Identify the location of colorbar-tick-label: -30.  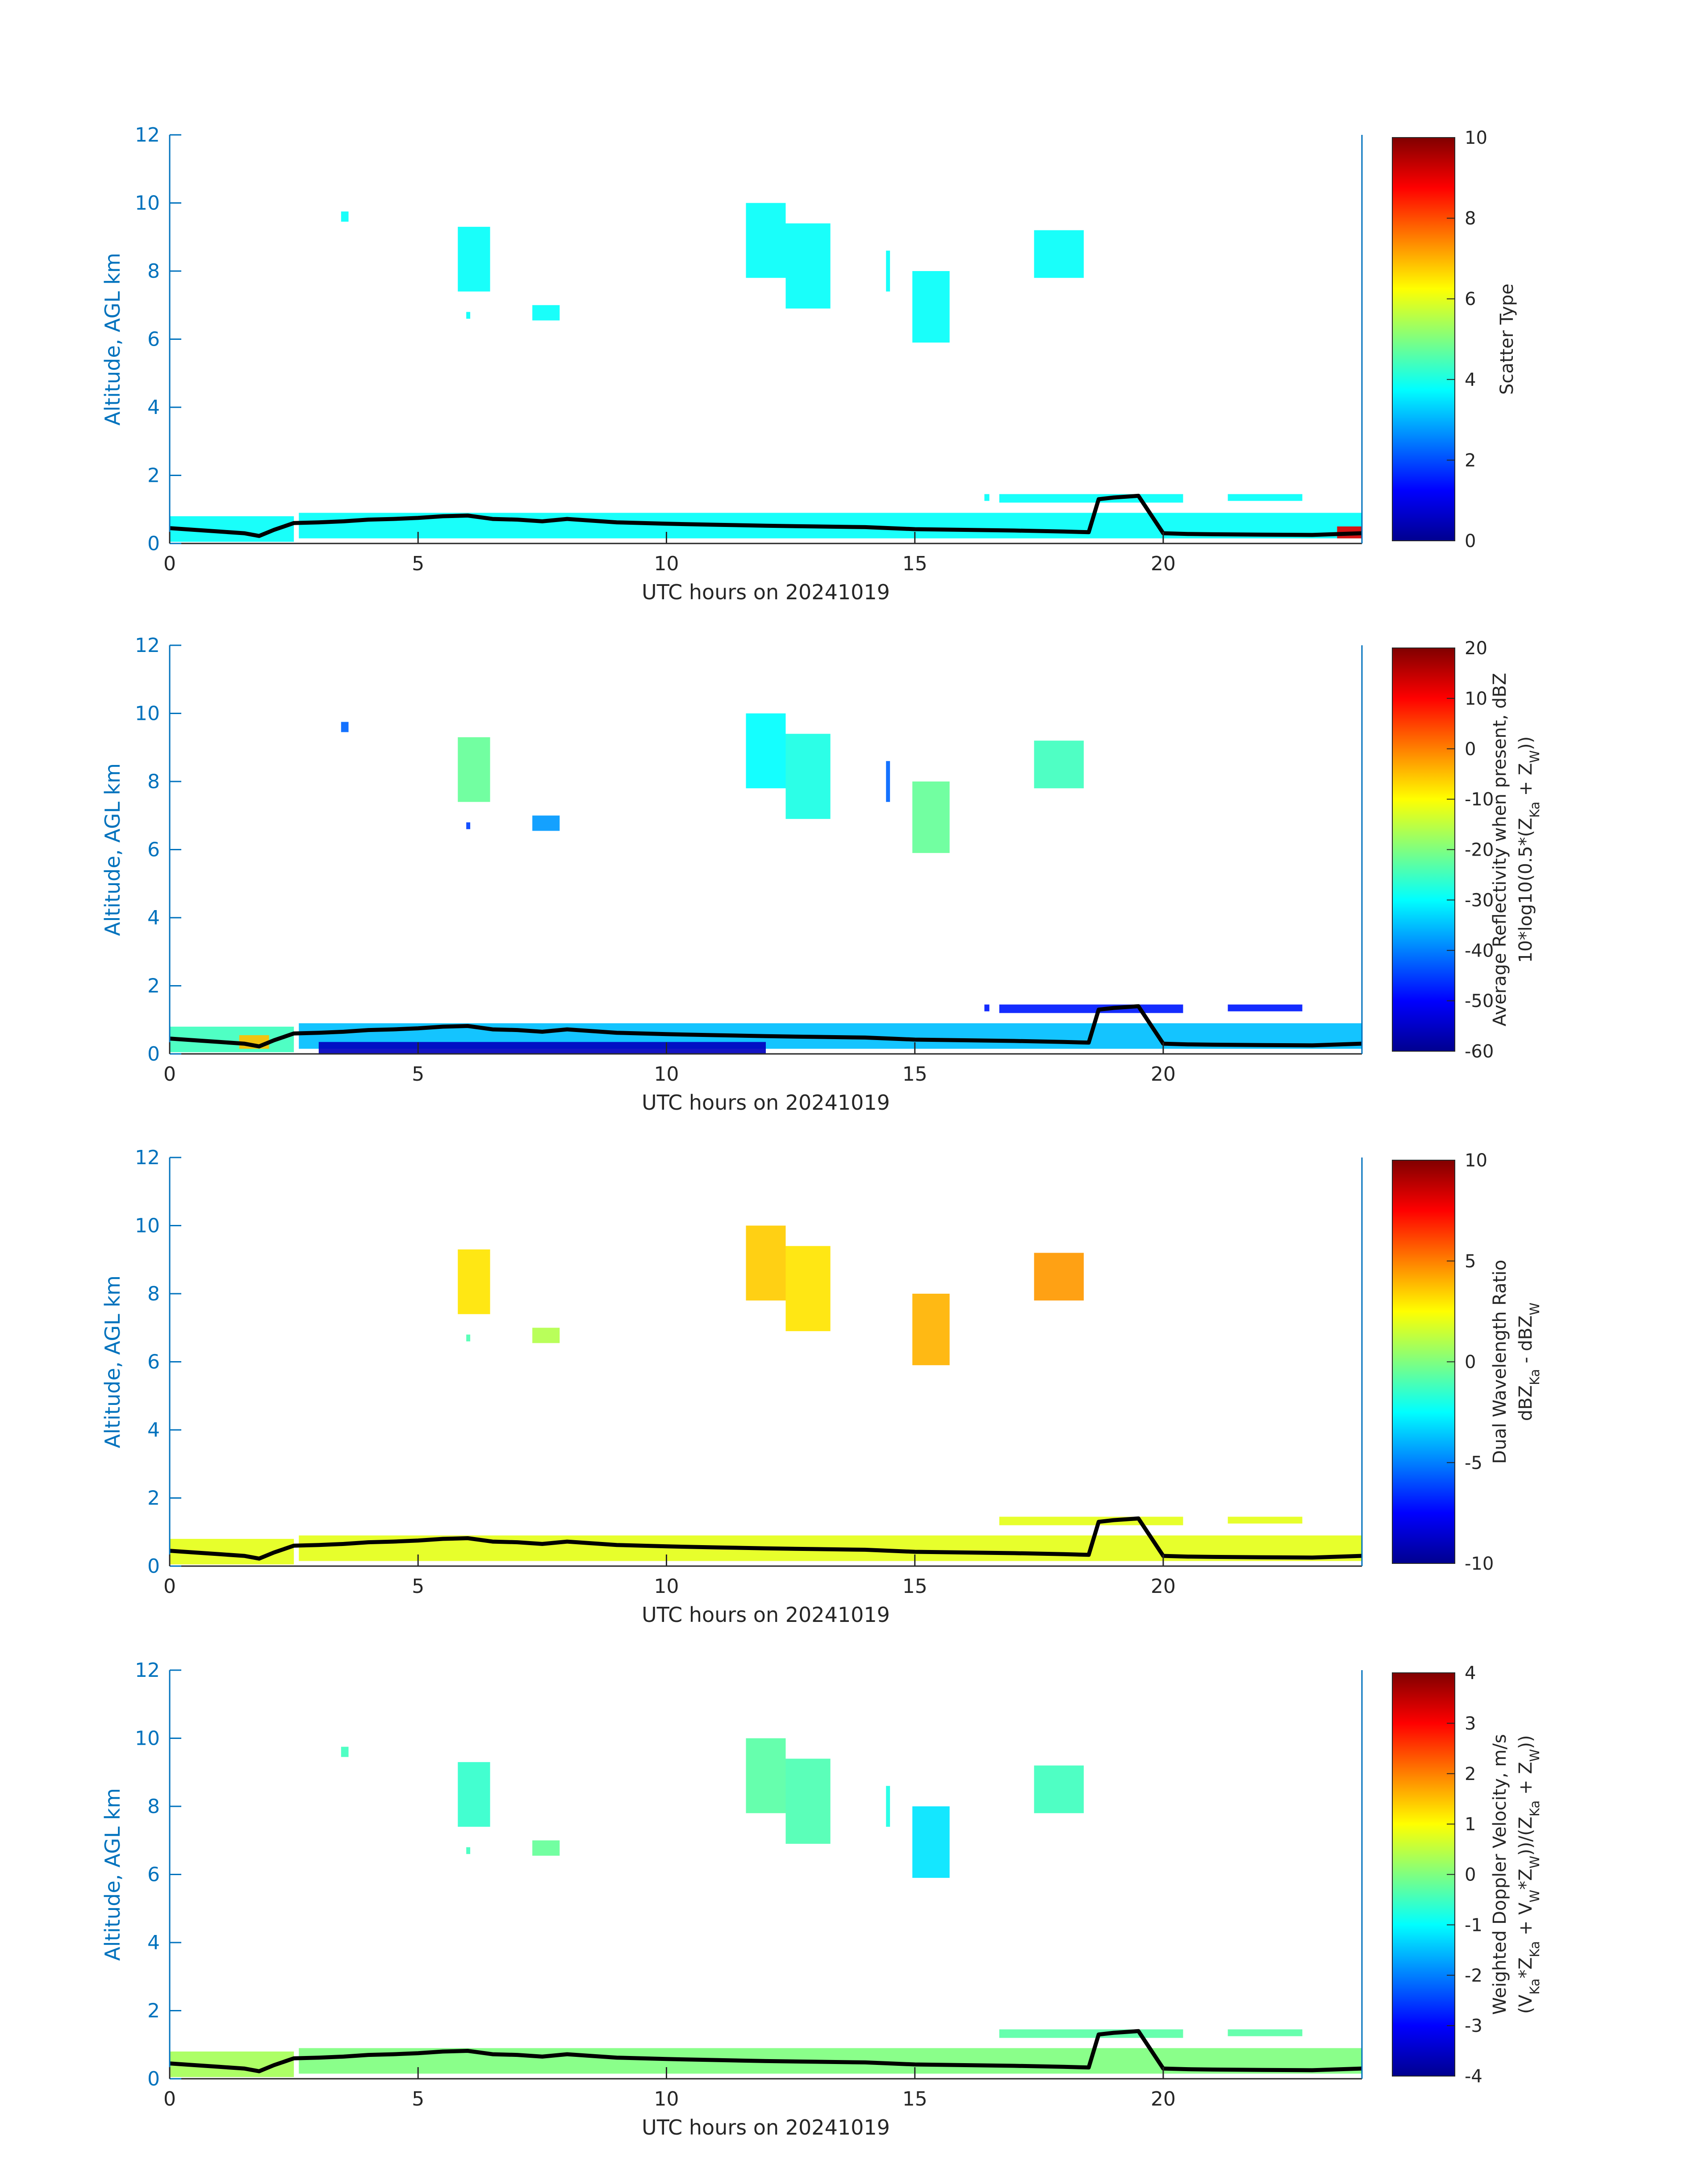
(1479, 900).